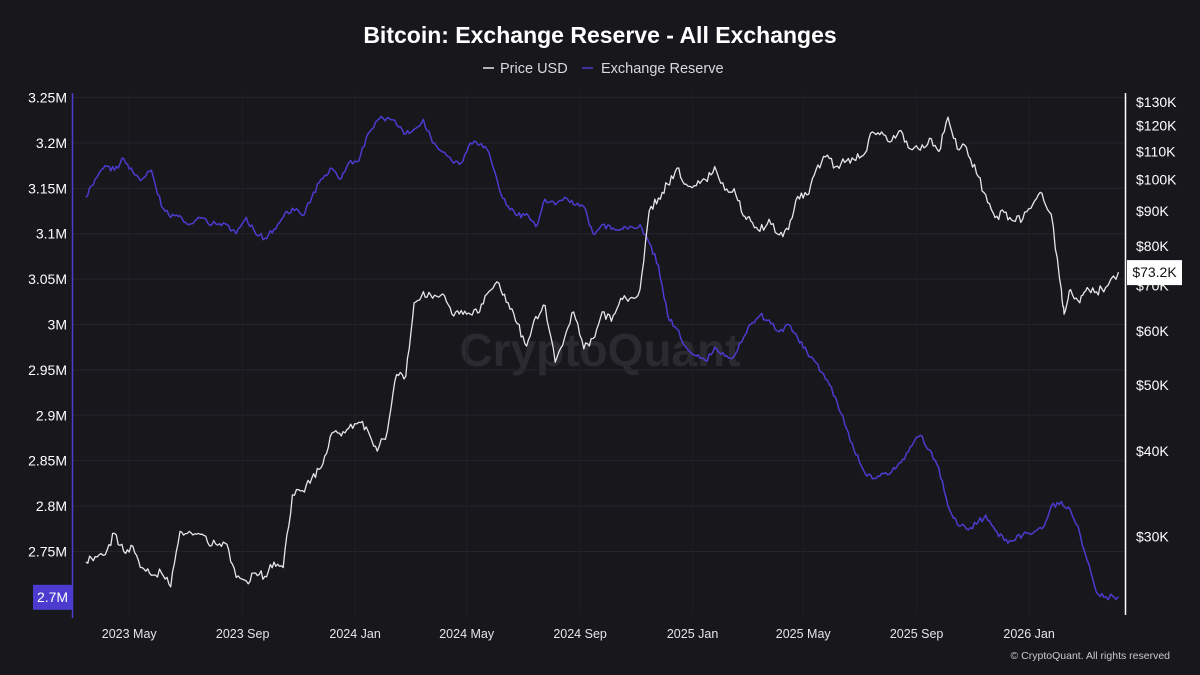  I want to click on watermark: CryptoQuant, so click(599, 350).